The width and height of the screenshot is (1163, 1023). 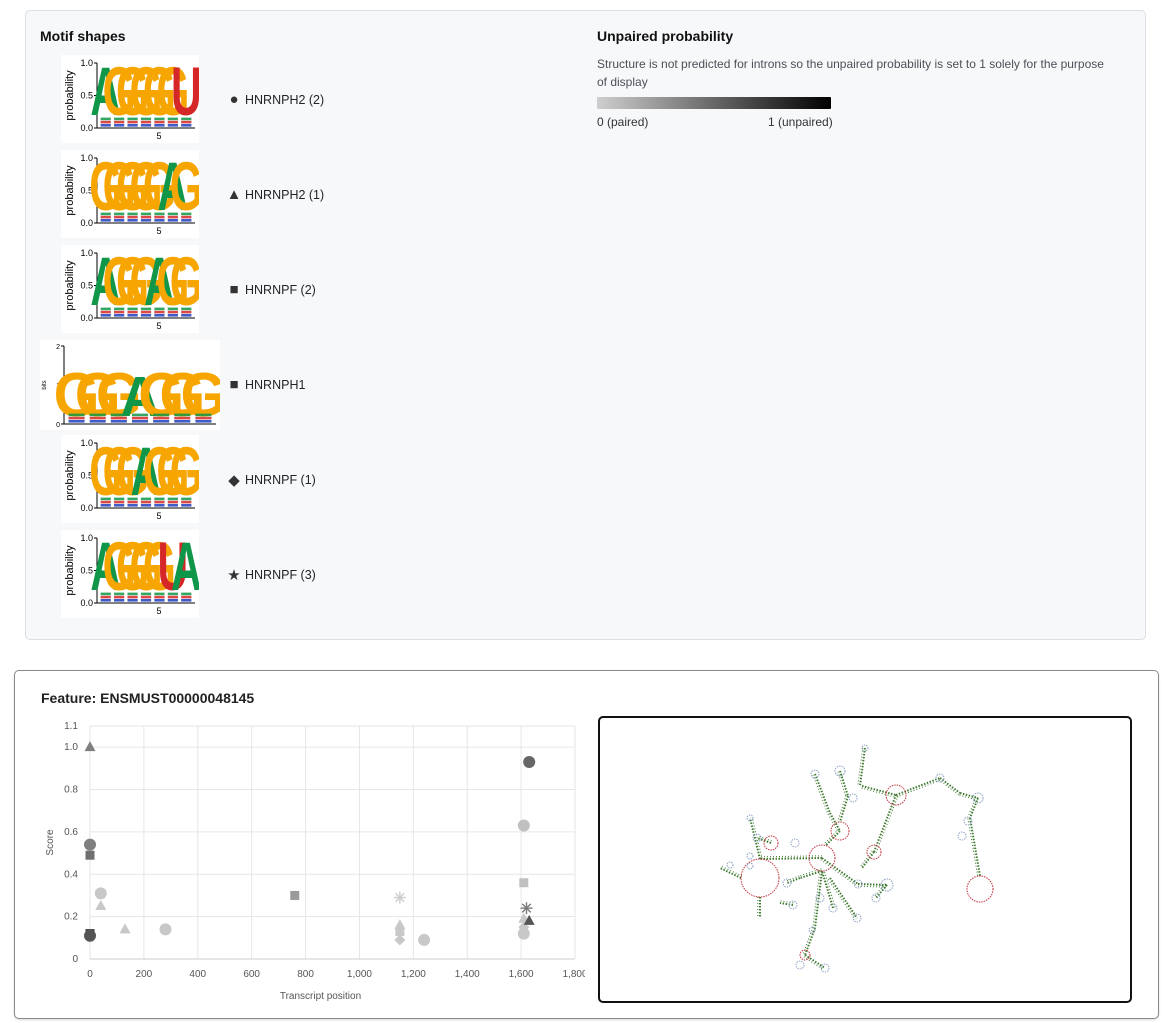 I want to click on motif-legend-item: ▲ HNRNPH2 (1), so click(x=275, y=194).